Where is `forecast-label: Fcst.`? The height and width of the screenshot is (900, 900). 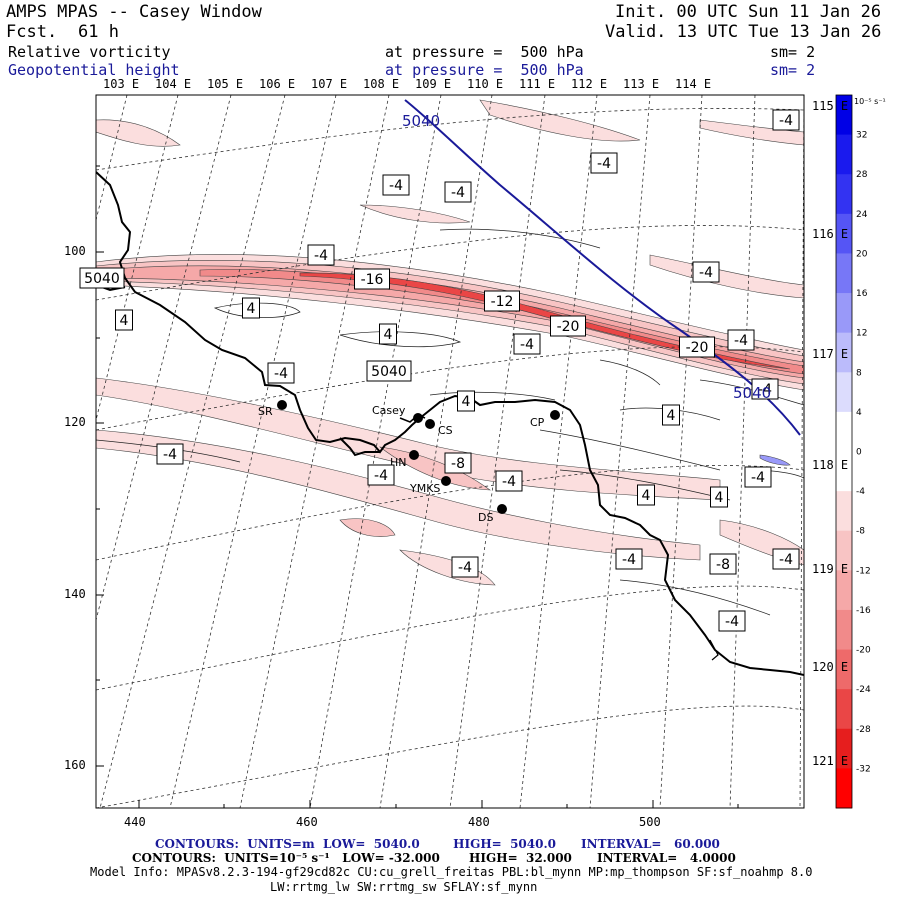
forecast-label: Fcst. is located at coordinates (32, 32).